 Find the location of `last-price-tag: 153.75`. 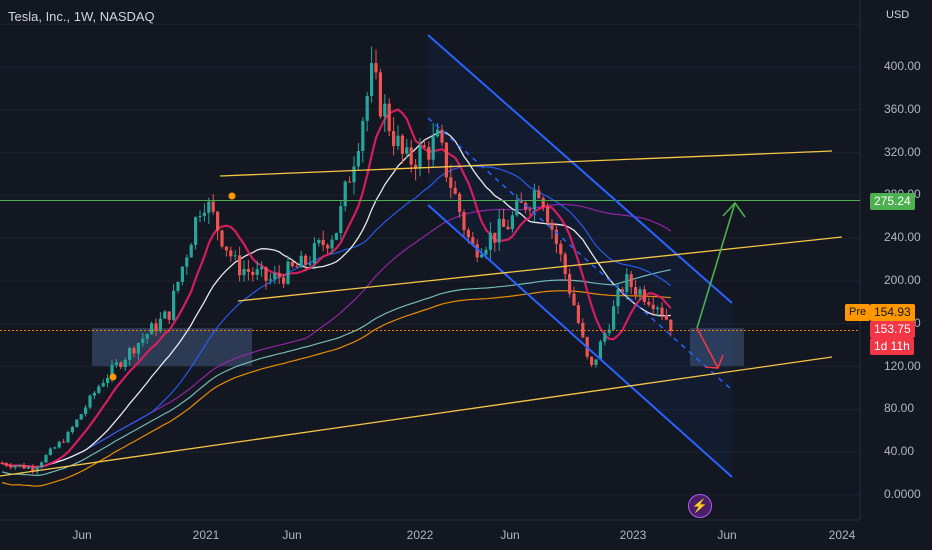

last-price-tag: 153.75 is located at coordinates (892, 329).